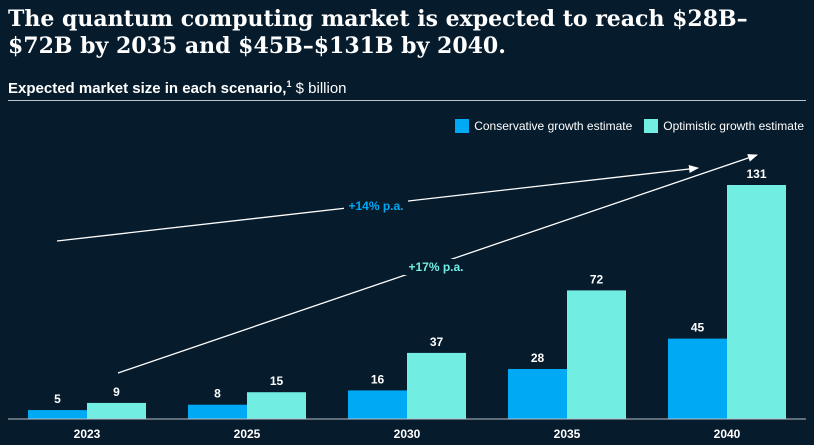  Describe the element at coordinates (87, 434) in the screenshot. I see `x-tick-label-2023: 2023` at that location.